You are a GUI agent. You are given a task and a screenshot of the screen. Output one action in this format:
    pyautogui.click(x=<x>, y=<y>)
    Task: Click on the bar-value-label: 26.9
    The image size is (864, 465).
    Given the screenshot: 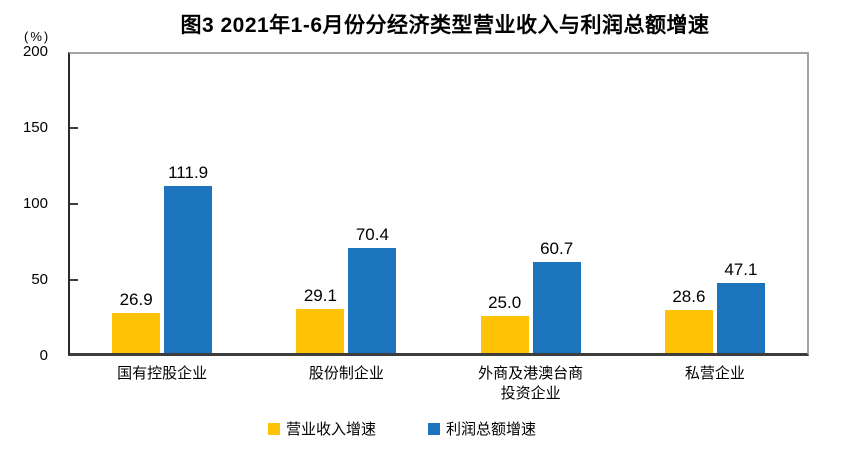 What is the action you would take?
    pyautogui.click(x=136, y=299)
    